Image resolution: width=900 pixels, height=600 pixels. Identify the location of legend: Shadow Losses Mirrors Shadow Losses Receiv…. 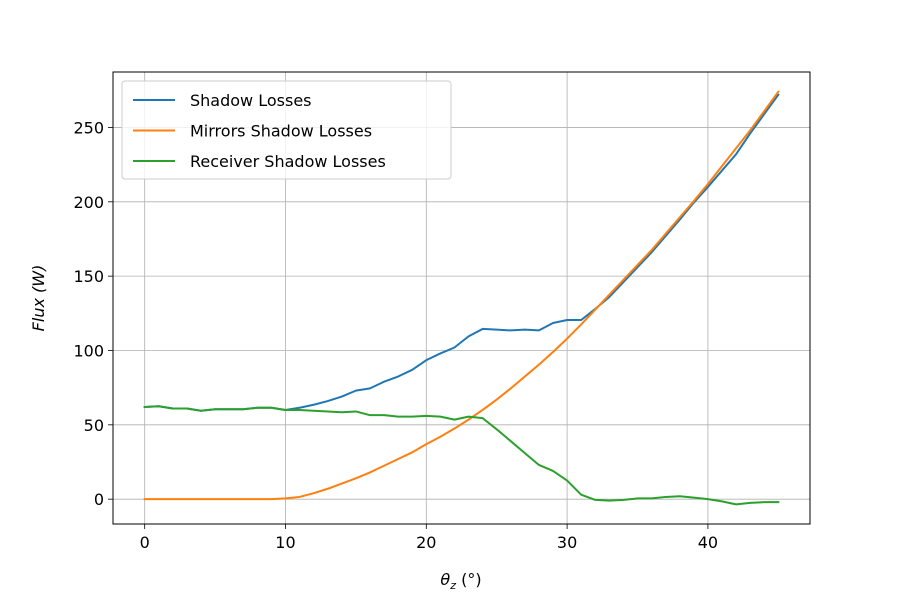
(286, 130).